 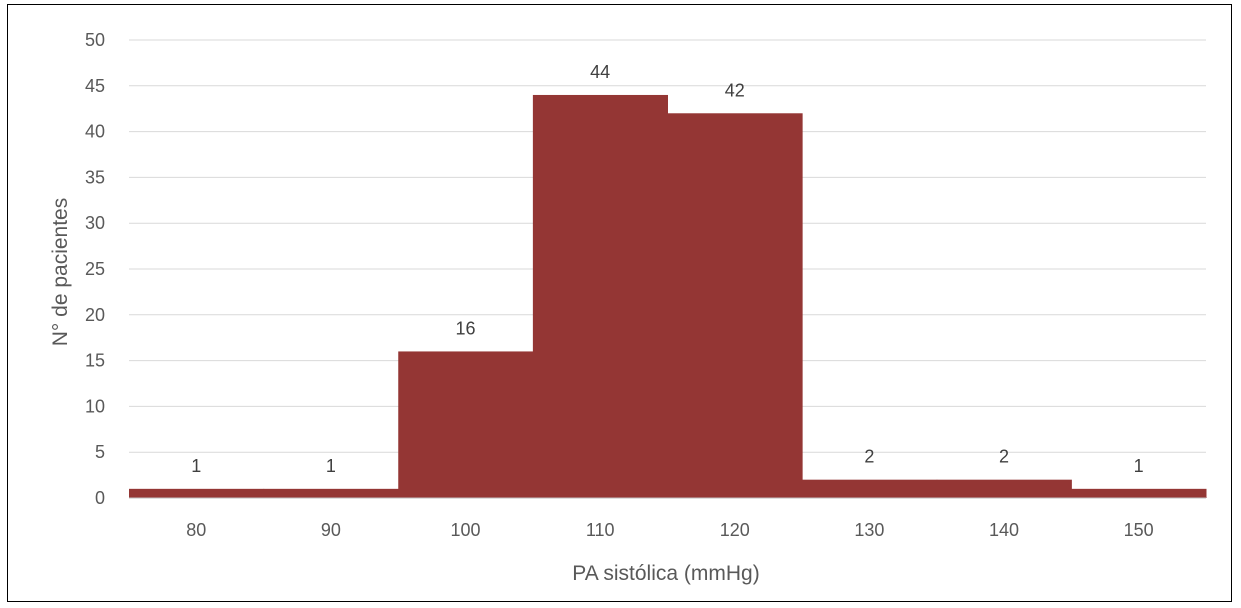 I want to click on y-tick-label: 25, so click(x=95, y=269).